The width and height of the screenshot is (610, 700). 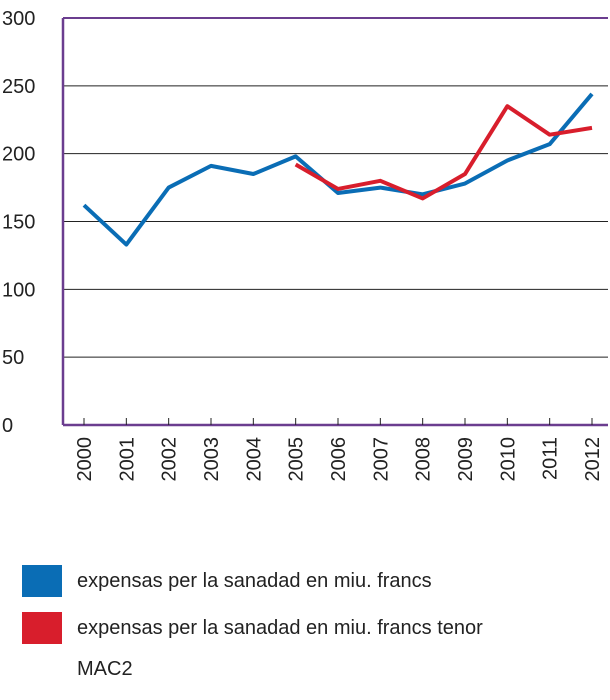 I want to click on line-series, so click(x=443, y=152).